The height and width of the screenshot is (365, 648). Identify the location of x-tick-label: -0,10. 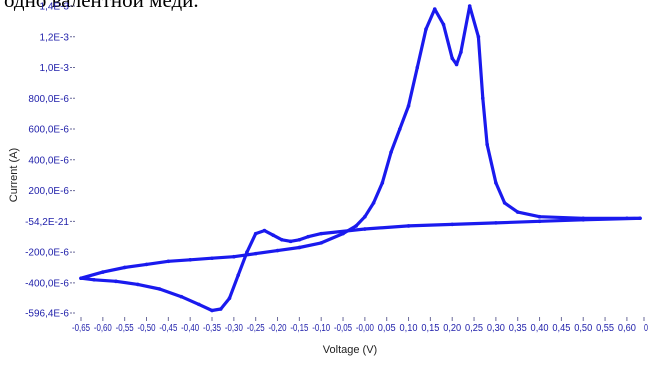
(321, 328).